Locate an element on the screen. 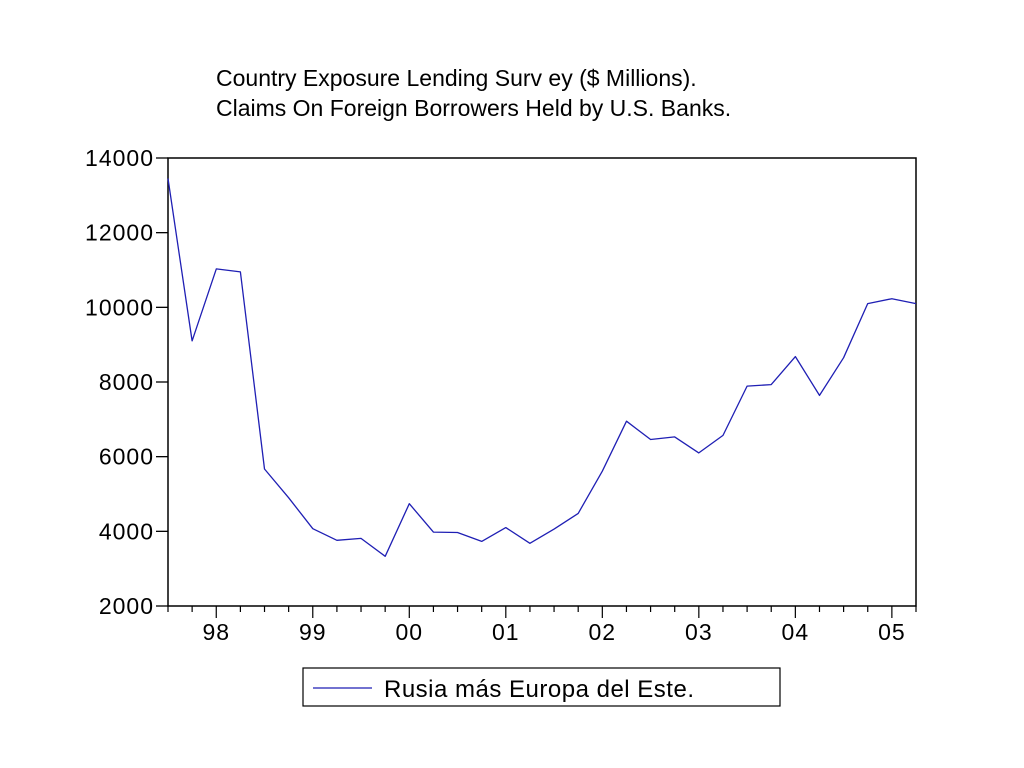 This screenshot has height=768, width=1024. legend: Rusia más Europa del Este. is located at coordinates (541, 687).